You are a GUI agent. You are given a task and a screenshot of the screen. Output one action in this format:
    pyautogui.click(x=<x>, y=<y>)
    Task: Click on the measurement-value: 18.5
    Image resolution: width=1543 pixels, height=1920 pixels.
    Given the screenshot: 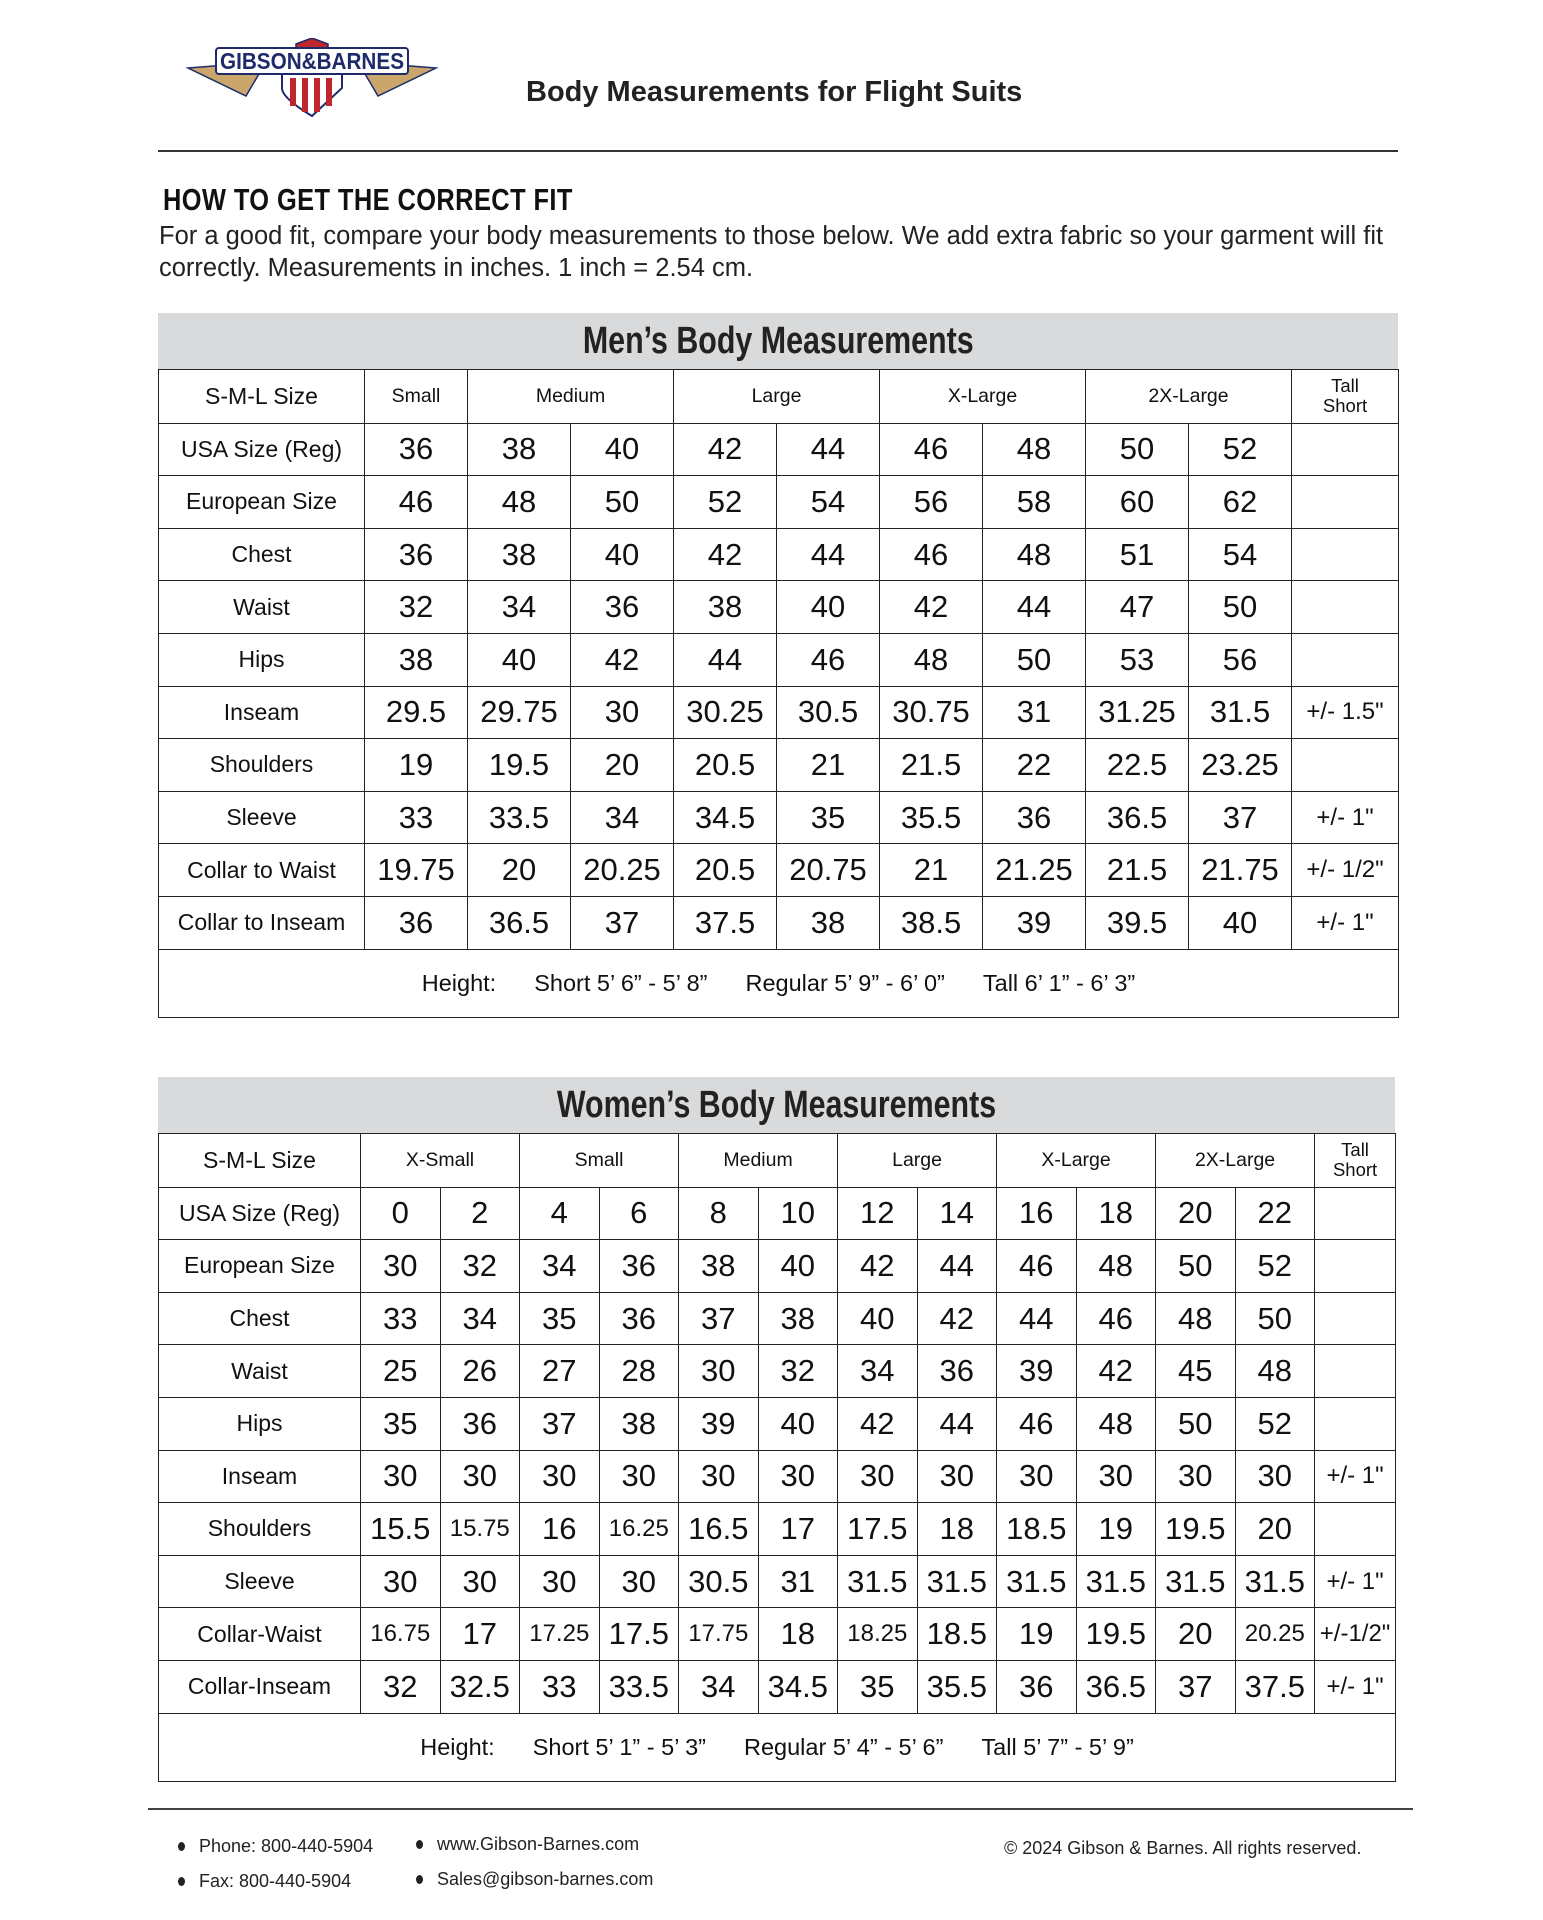 What is the action you would take?
    pyautogui.click(x=957, y=1634)
    